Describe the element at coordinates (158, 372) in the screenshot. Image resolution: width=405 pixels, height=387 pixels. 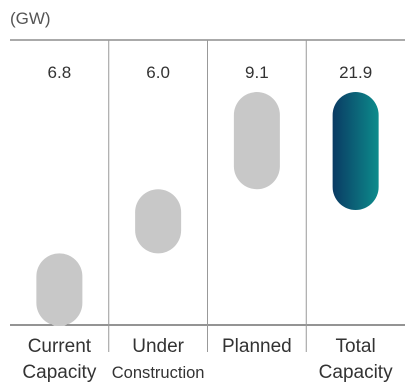
I see `category-label: Construction` at that location.